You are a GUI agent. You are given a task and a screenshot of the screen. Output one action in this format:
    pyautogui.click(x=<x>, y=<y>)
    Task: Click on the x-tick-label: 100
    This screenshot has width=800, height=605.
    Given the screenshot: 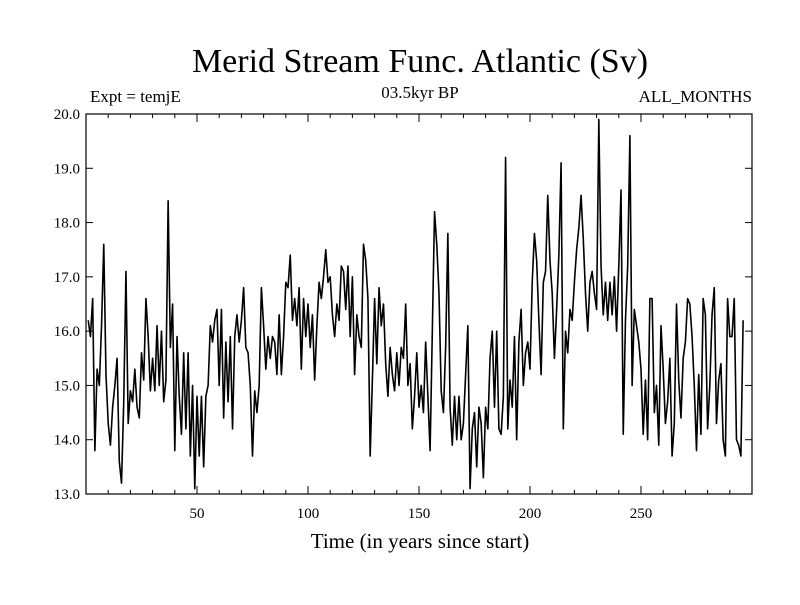 What is the action you would take?
    pyautogui.click(x=308, y=514)
    